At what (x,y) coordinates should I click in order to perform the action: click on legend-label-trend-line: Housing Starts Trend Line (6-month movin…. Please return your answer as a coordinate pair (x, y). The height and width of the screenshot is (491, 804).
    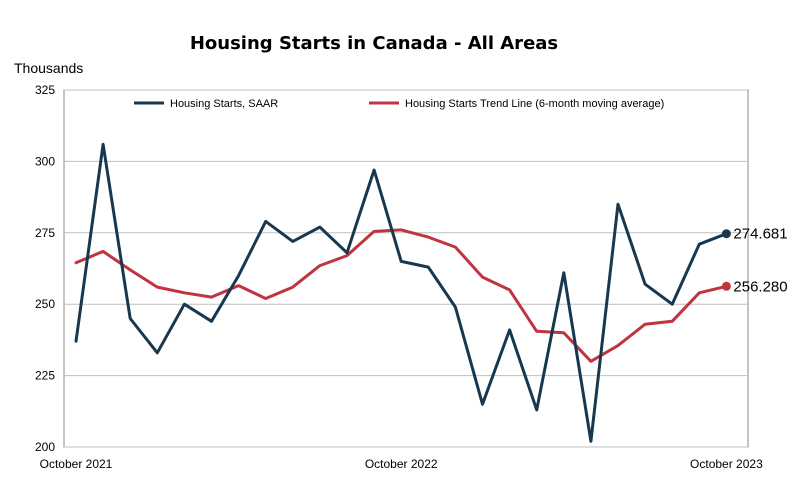
    Looking at the image, I should click on (534, 104).